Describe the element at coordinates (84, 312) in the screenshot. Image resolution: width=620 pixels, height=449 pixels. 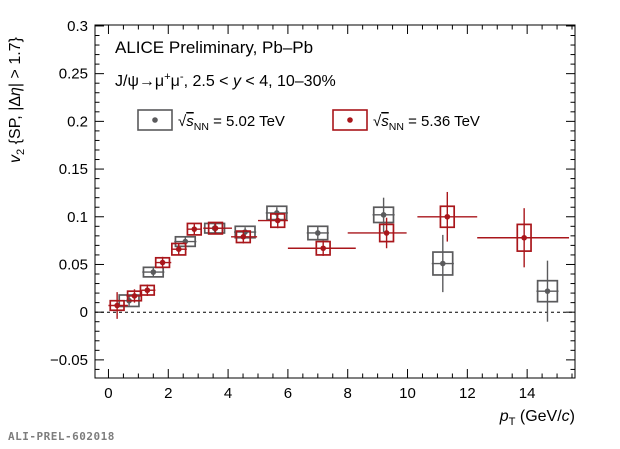
I see `y-tick-label: 0` at that location.